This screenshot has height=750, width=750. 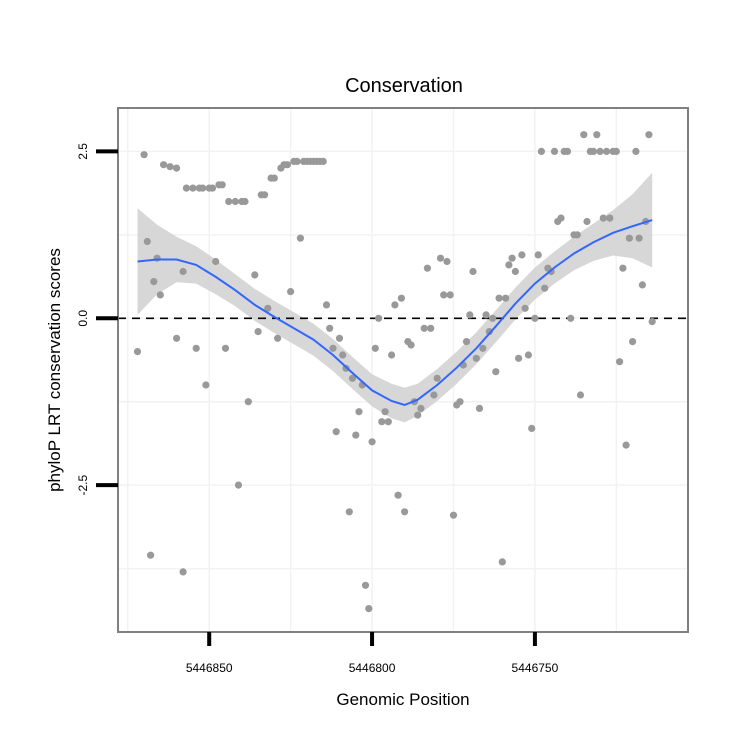 What do you see at coordinates (54, 370) in the screenshot?
I see `y-axis-label: phyloP LRT conservation scores` at bounding box center [54, 370].